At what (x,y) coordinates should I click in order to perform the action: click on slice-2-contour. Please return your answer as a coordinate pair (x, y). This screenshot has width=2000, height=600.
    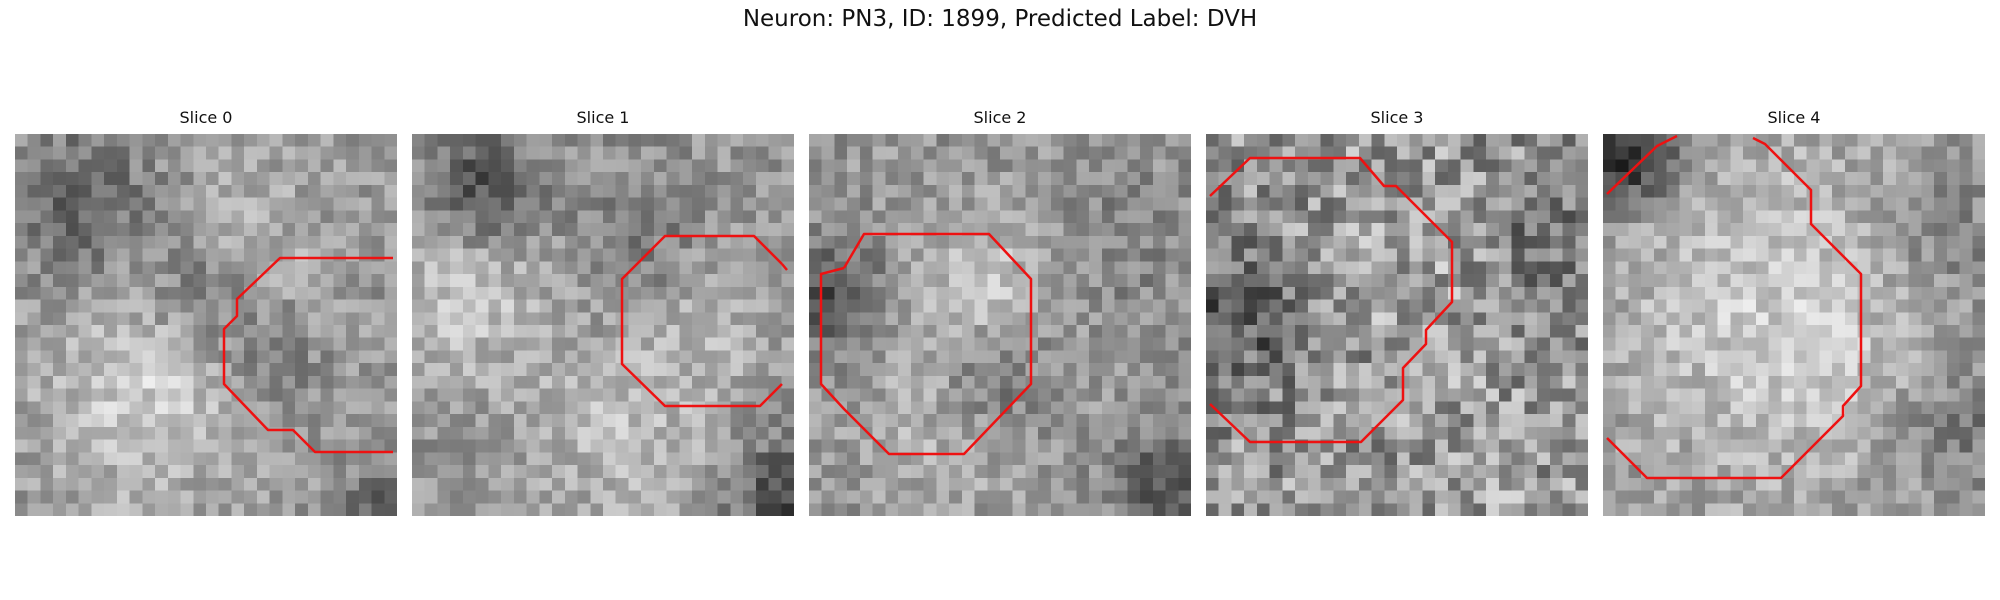
    Looking at the image, I should click on (926, 344).